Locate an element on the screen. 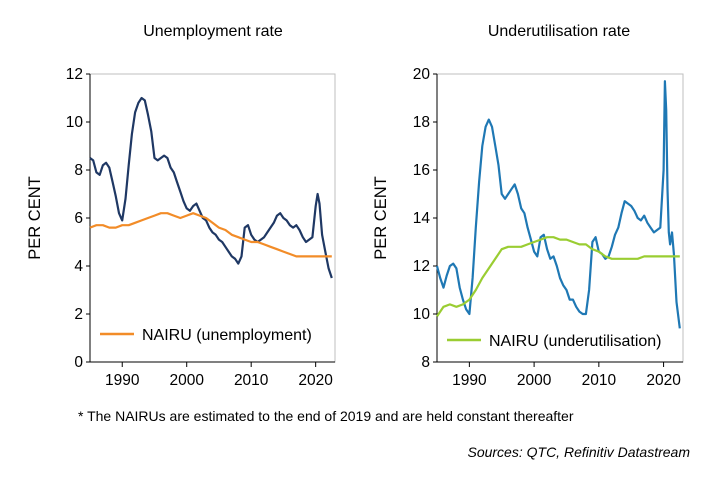  underutilisation-y-tick-label: 14 is located at coordinates (422, 218).